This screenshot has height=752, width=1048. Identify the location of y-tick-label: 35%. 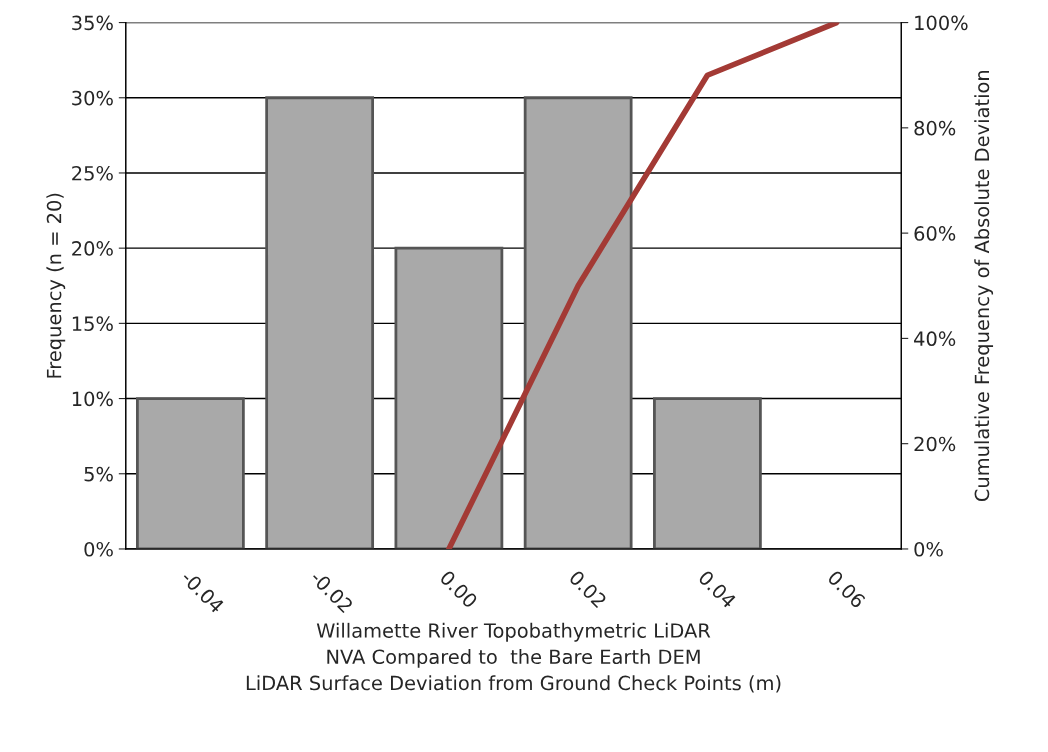
(92, 23).